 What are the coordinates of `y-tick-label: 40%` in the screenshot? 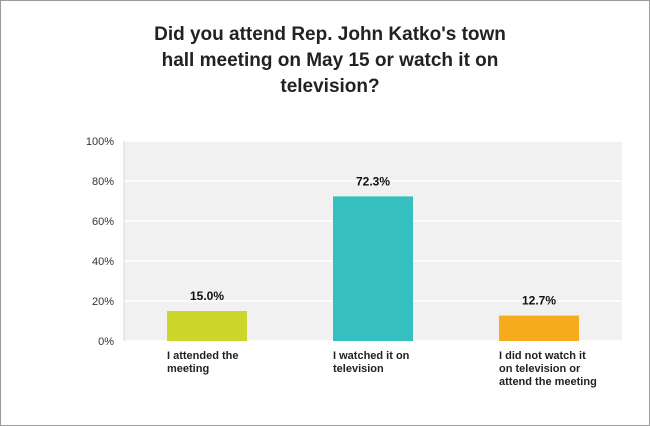 It's located at (103, 262).